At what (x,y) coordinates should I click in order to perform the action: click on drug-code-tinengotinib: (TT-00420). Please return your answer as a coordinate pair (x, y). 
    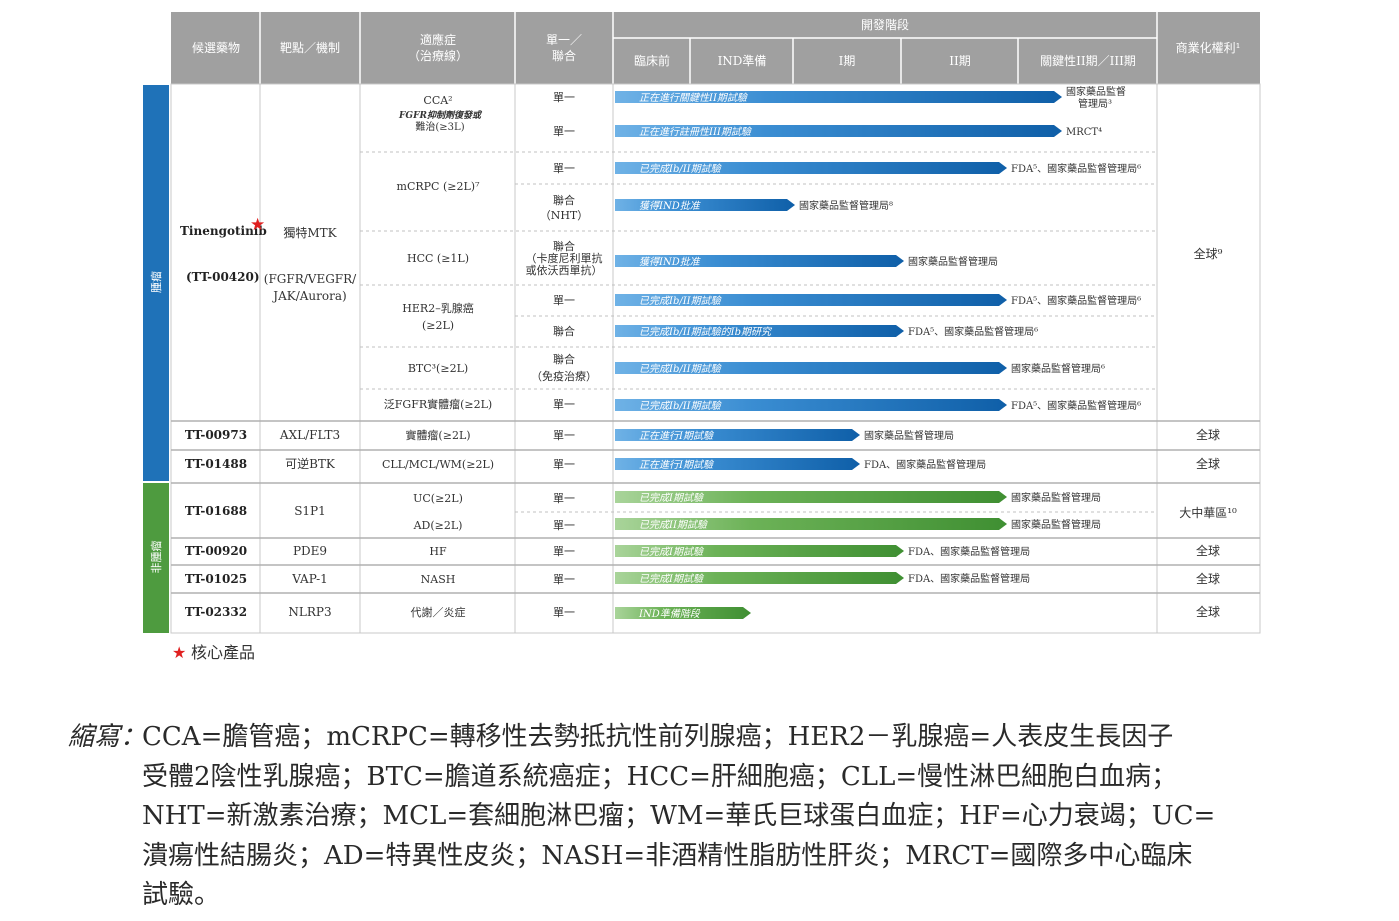
    Looking at the image, I should click on (223, 277).